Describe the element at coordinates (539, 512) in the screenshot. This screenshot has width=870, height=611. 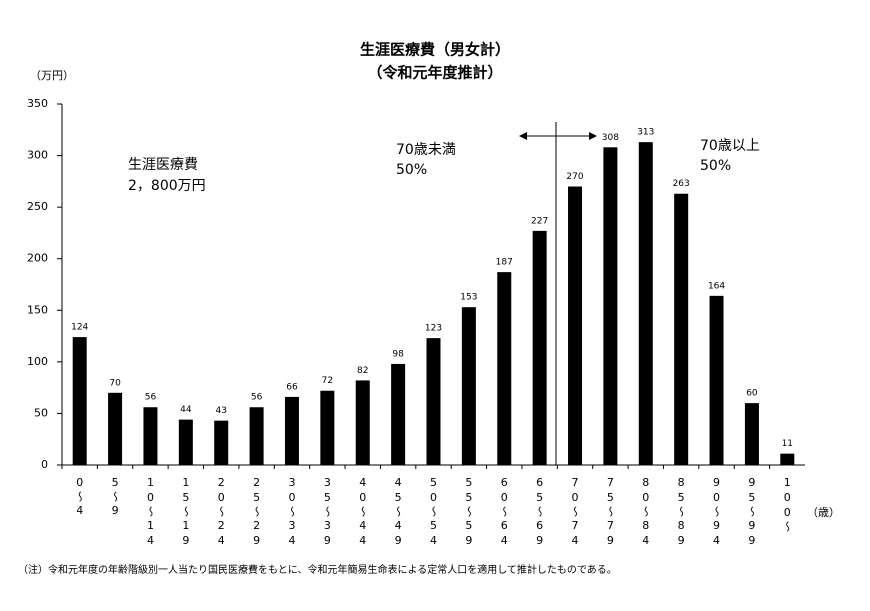
I see `x-tick-label: 65～69` at that location.